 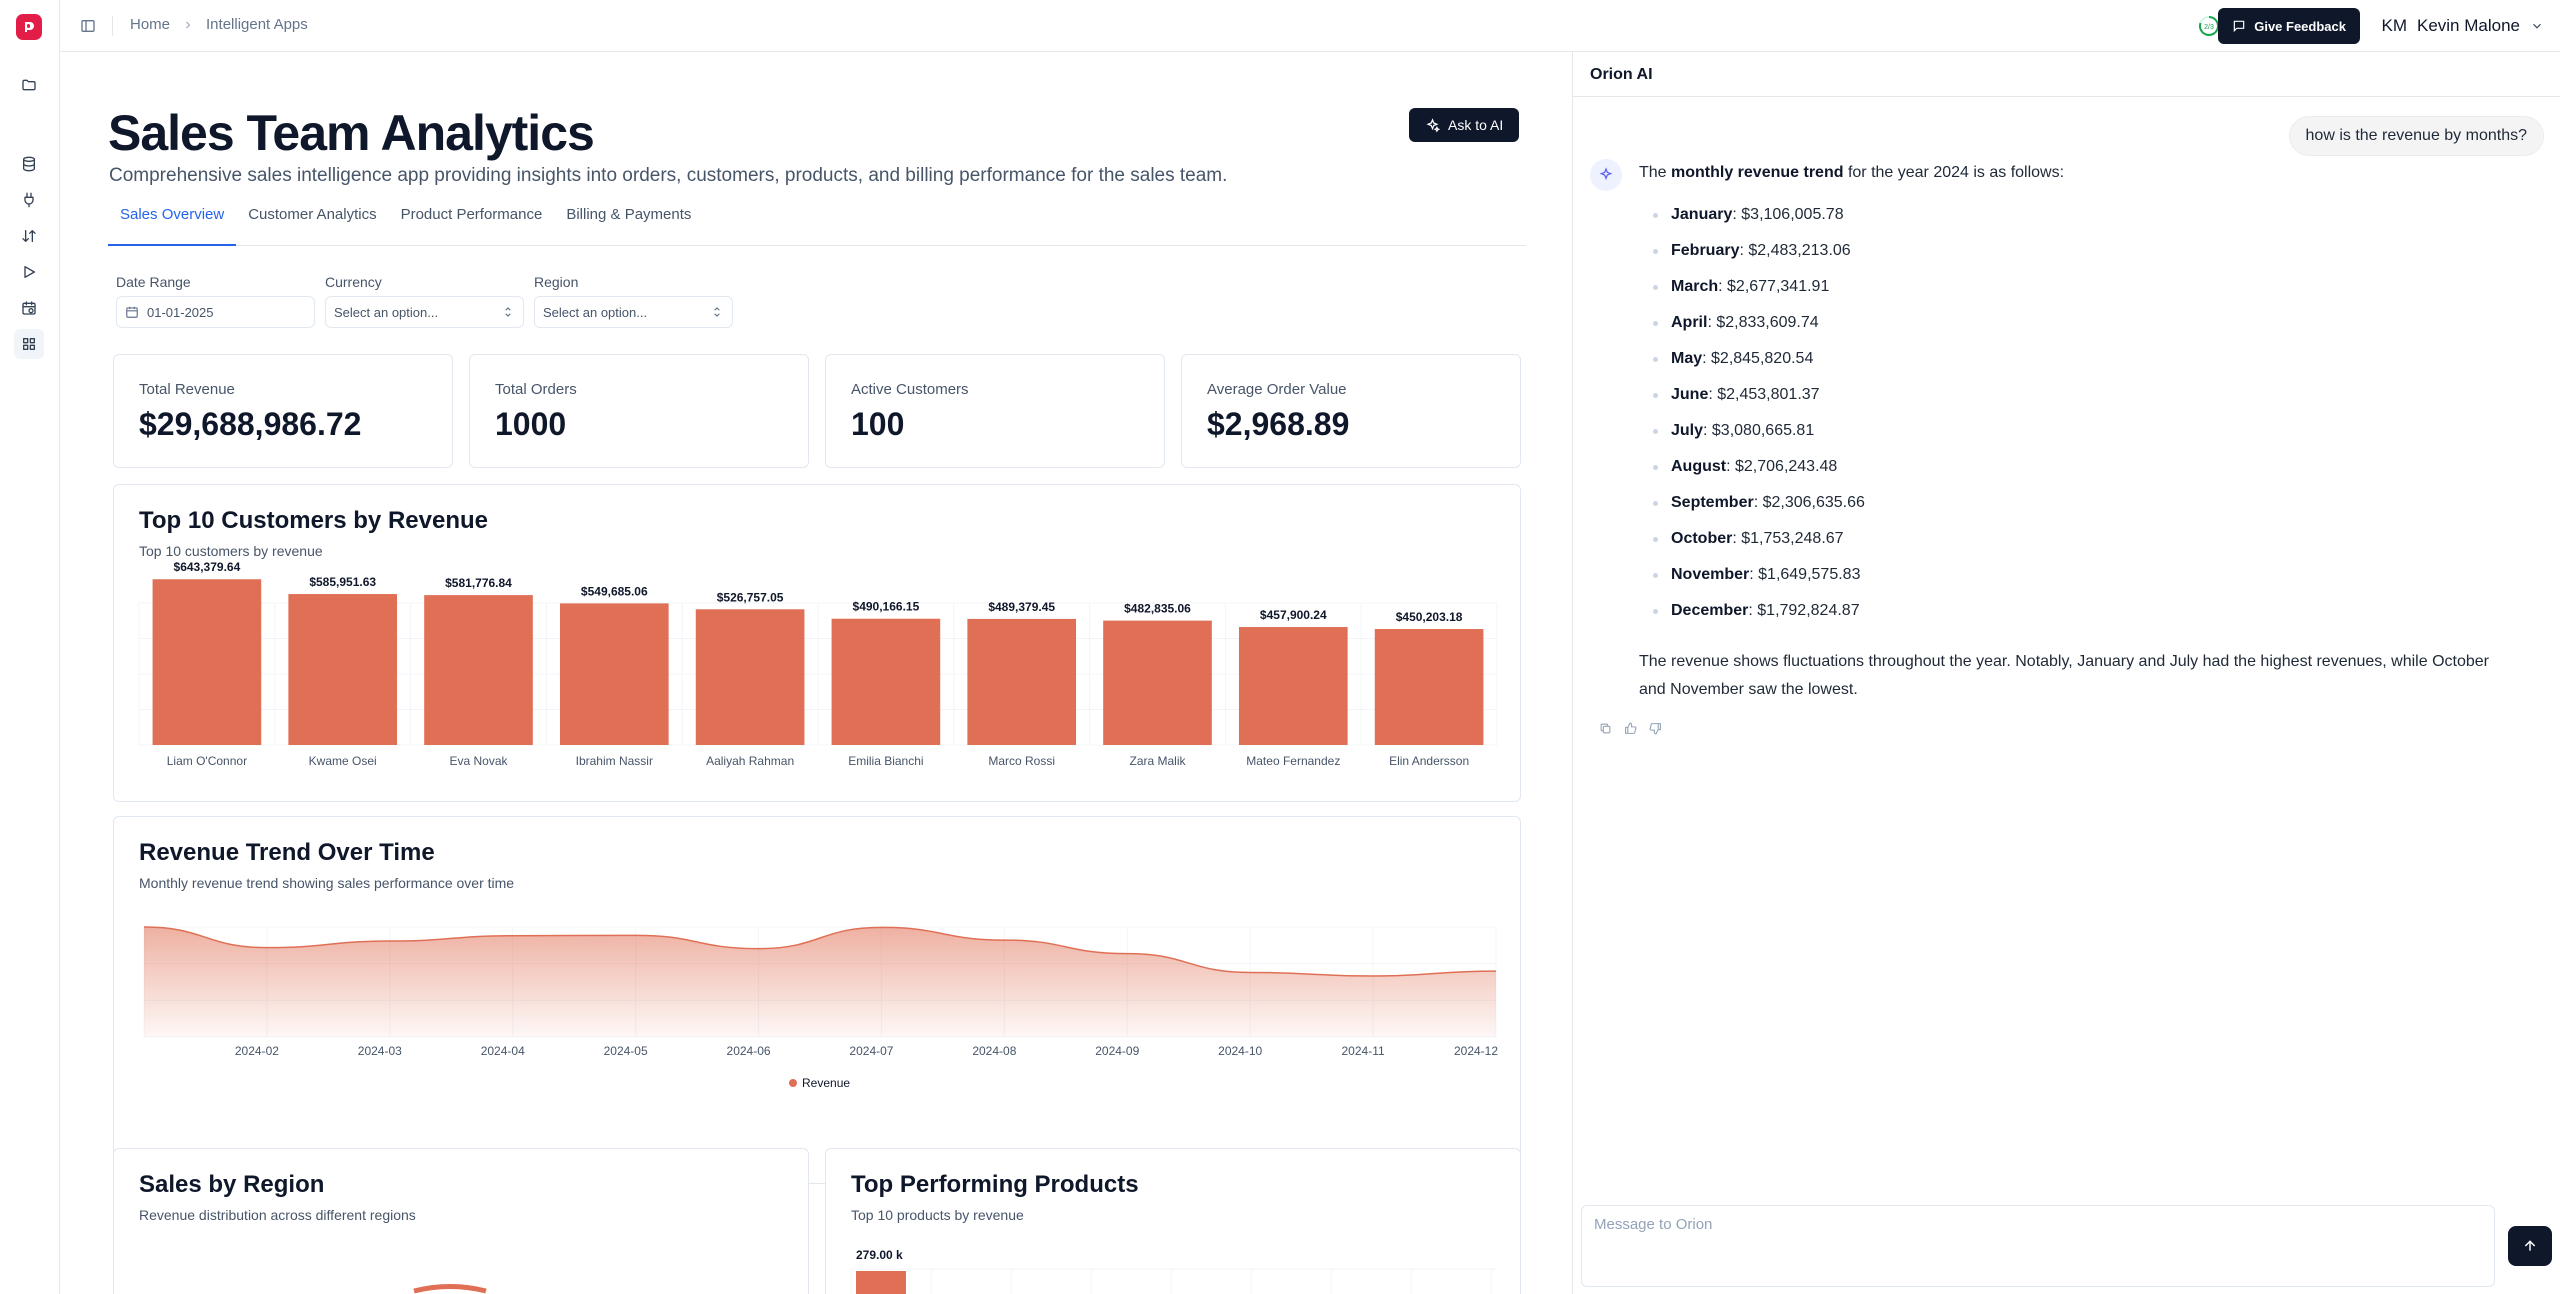 I want to click on month-name: July, so click(x=1687, y=430).